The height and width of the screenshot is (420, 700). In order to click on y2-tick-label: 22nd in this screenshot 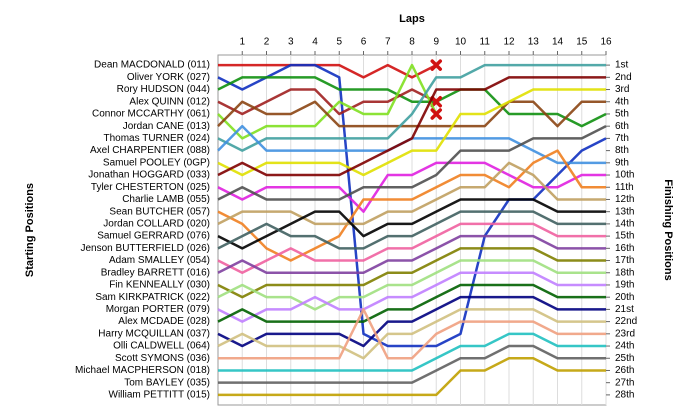, I will do `click(626, 321)`.